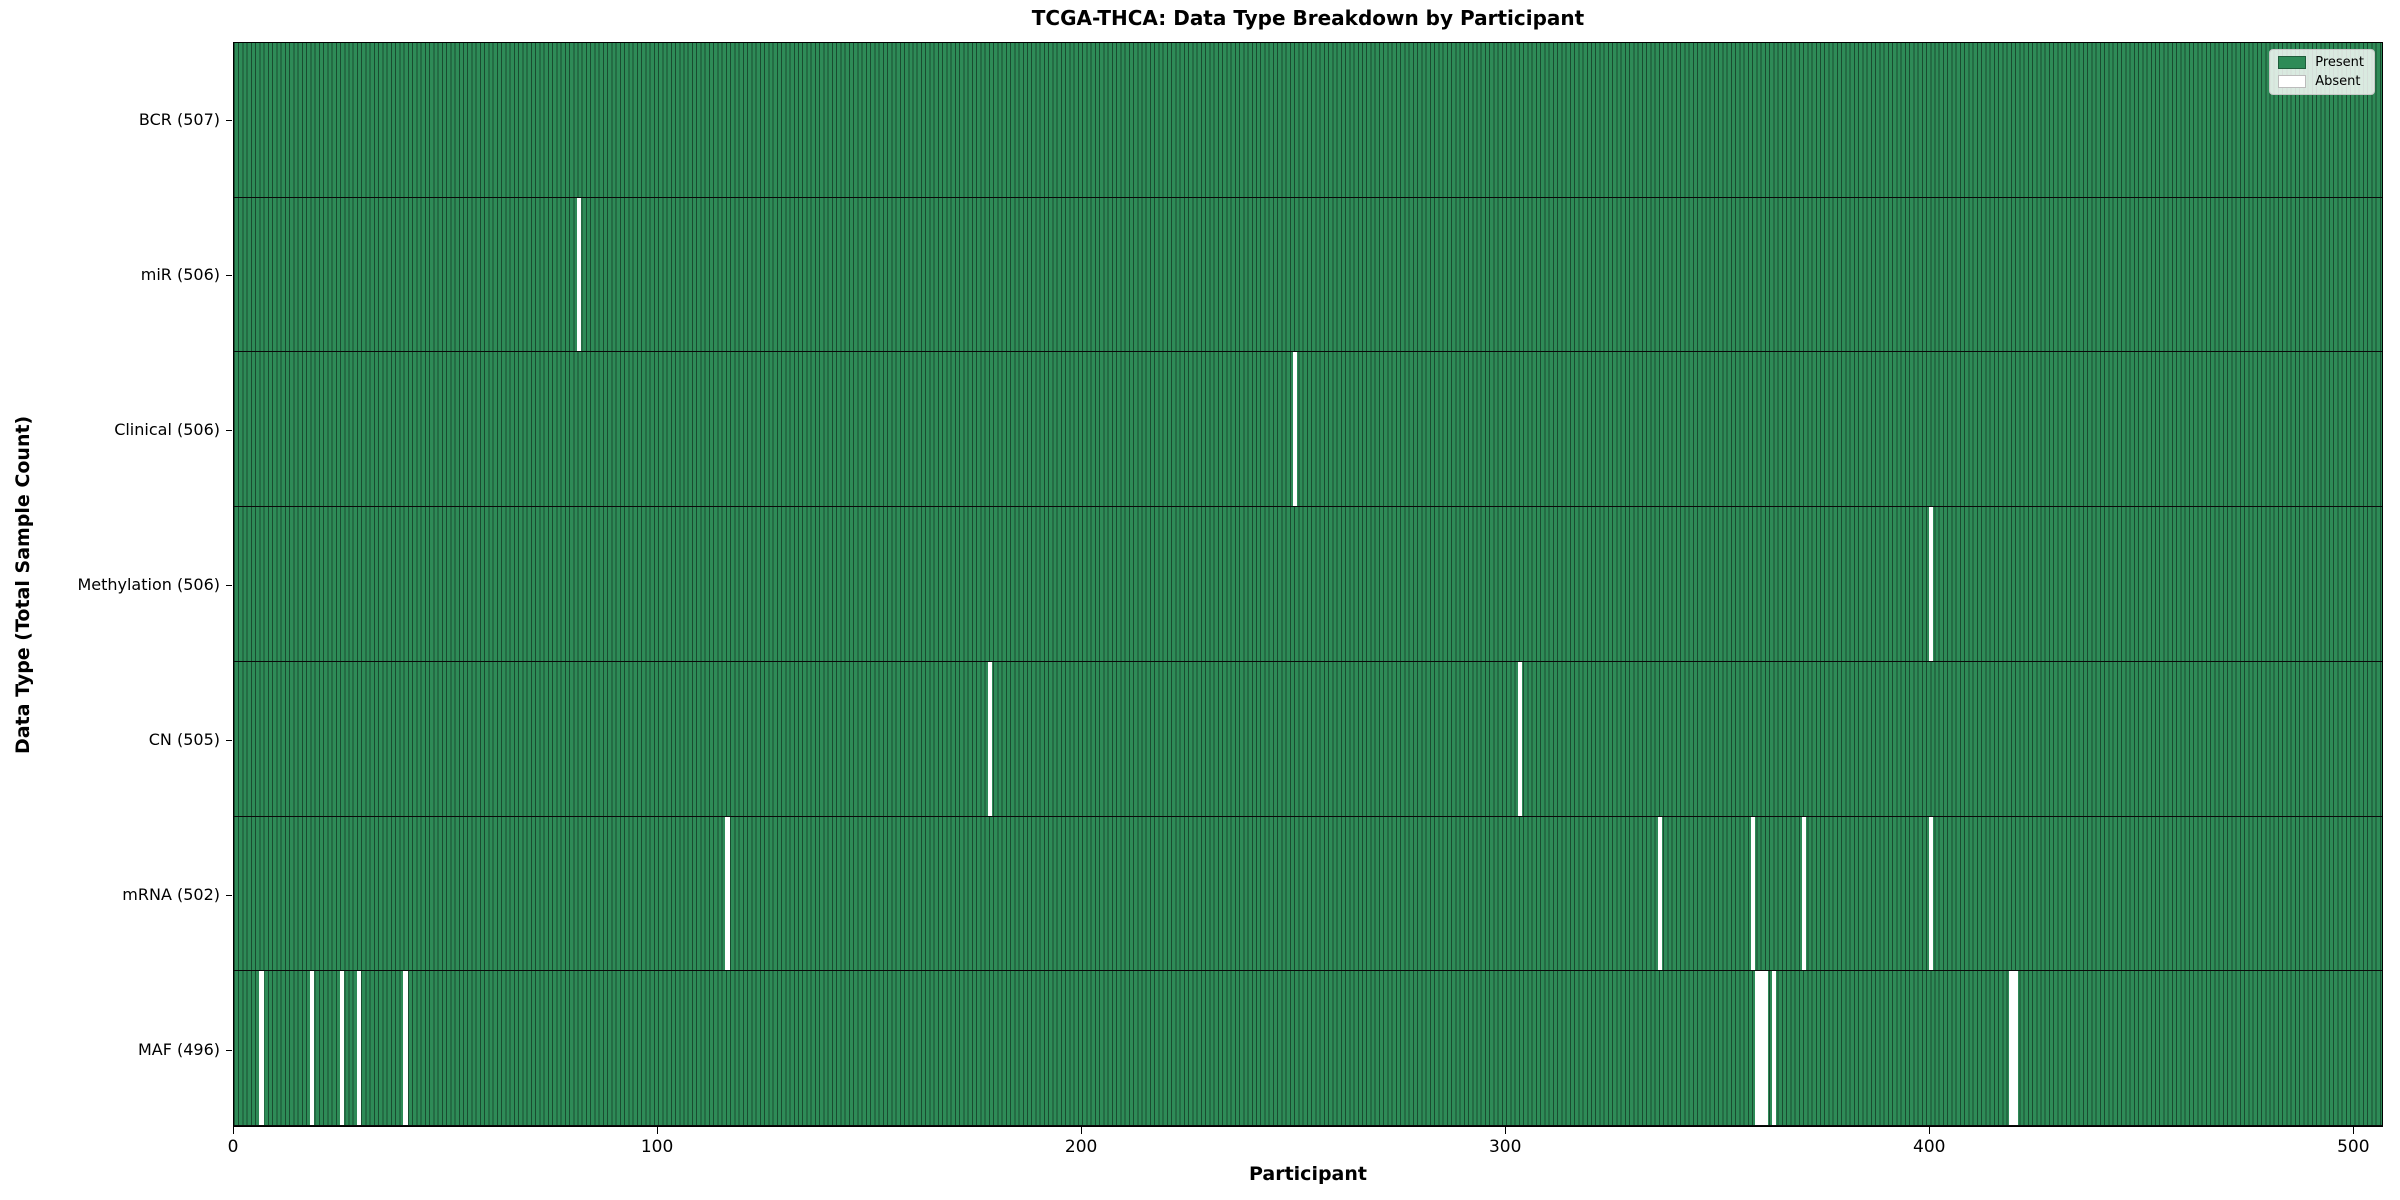  I want to click on chart-row-mrna, so click(1308, 894).